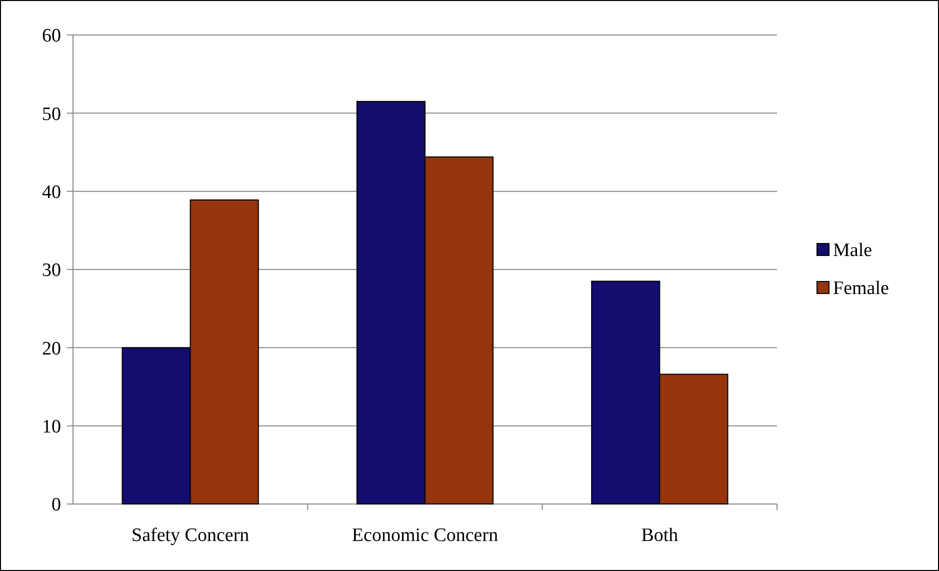 Image resolution: width=939 pixels, height=571 pixels. I want to click on y-tick-label: 40, so click(51, 192).